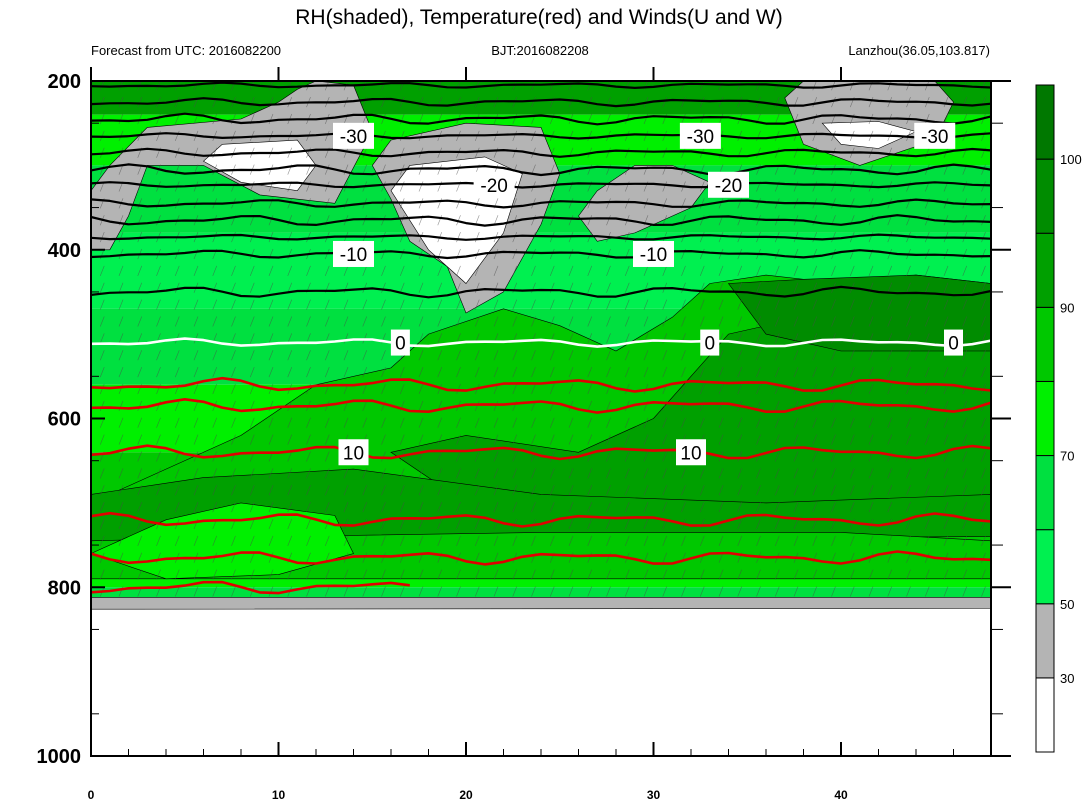  I want to click on colorbar-swatch, so click(1045, 418).